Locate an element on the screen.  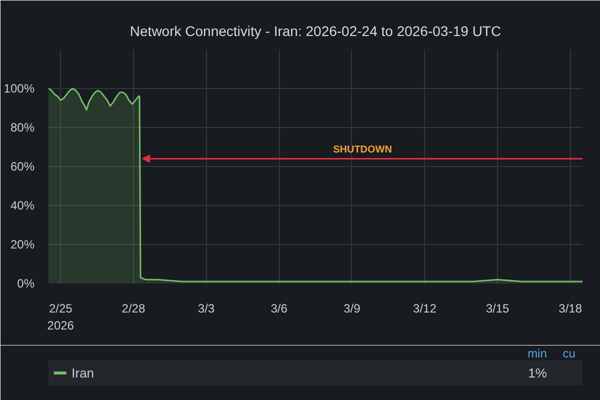
text: 1% is located at coordinates (538, 373).